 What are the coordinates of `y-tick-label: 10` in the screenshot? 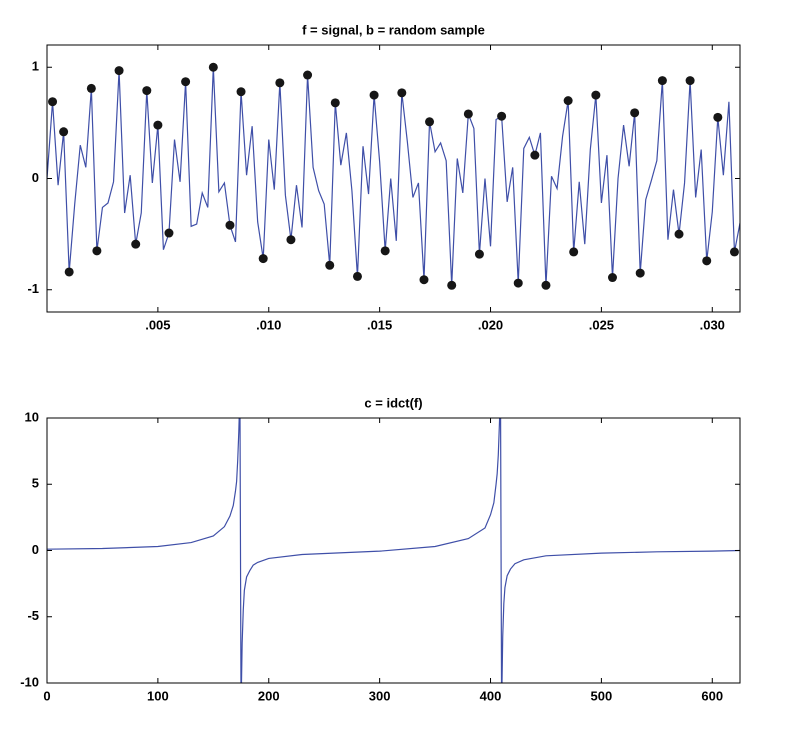 It's located at (32, 416).